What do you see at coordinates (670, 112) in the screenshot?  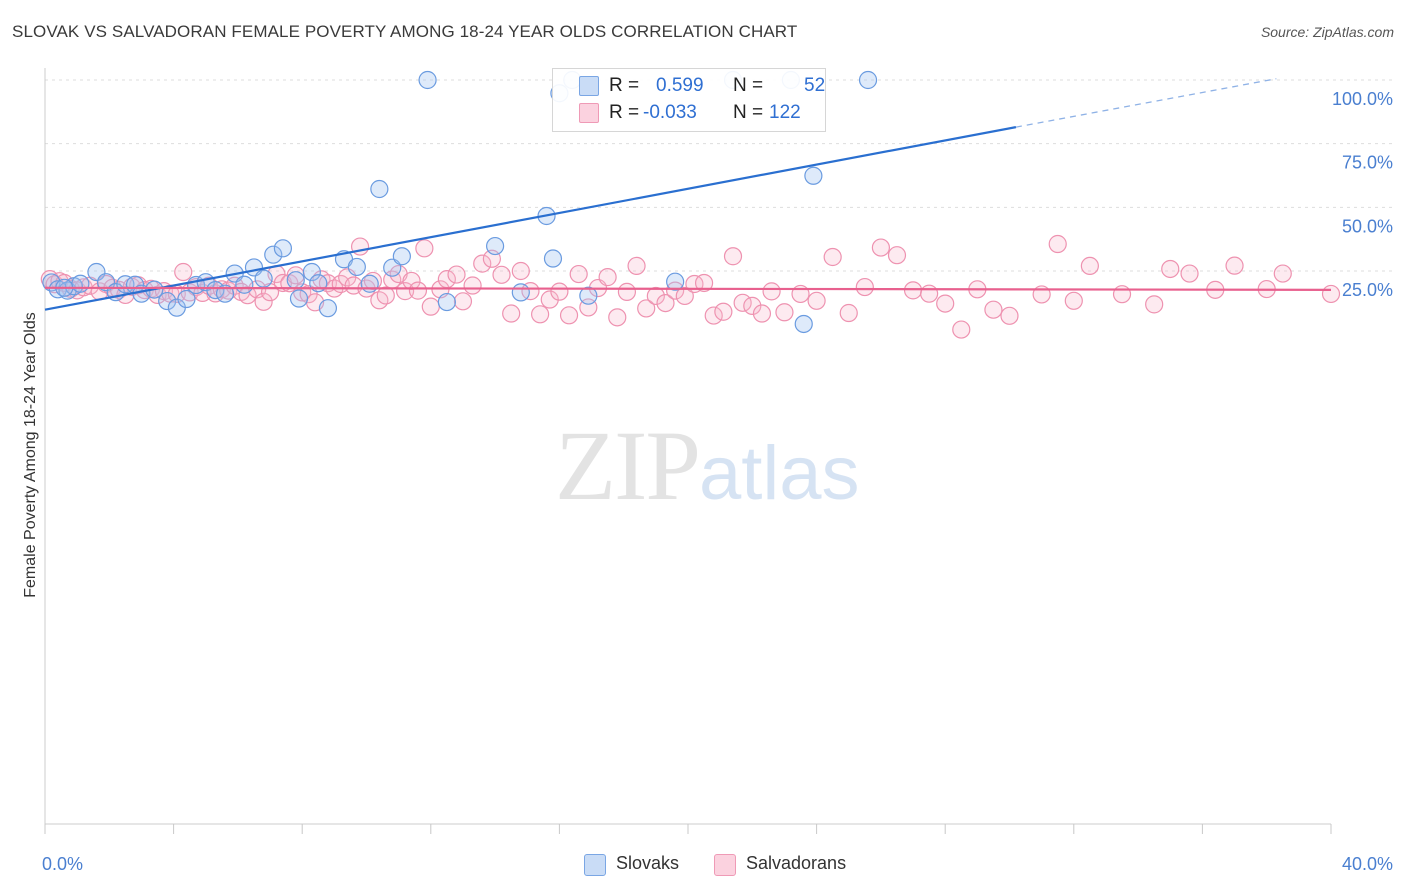 I see `legend-r-value: -0.033` at bounding box center [670, 112].